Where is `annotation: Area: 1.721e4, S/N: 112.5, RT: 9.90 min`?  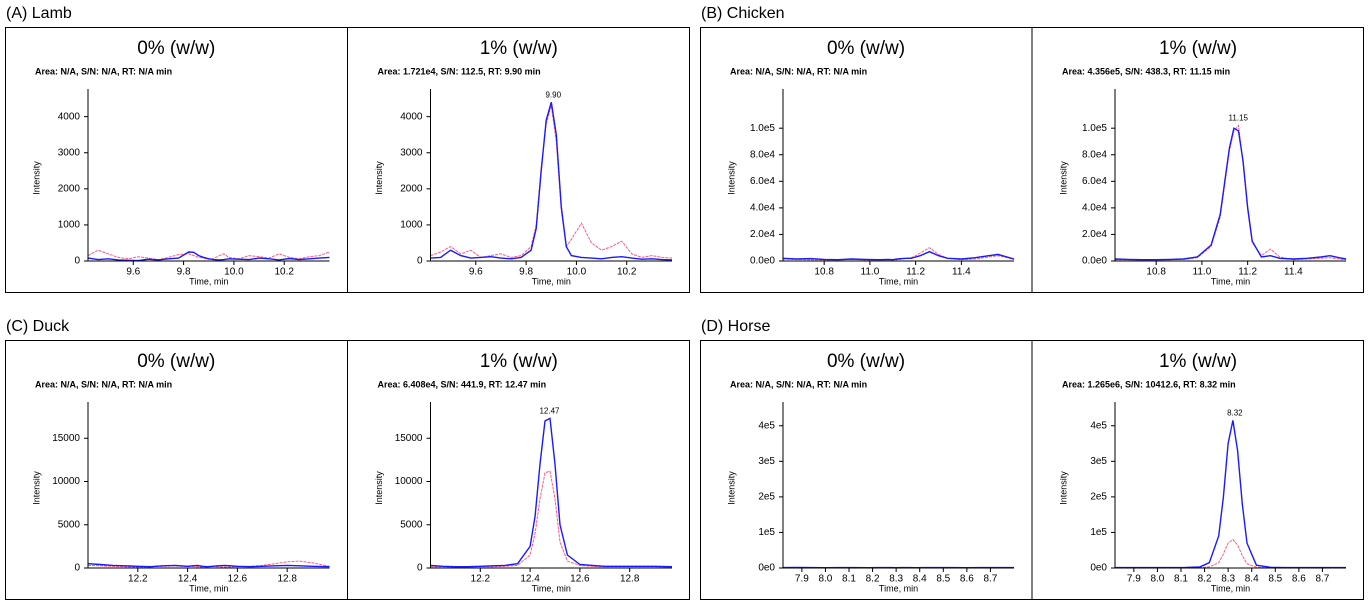
annotation: Area: 1.721e4, S/N: 112.5, RT: 9.90 min is located at coordinates (459, 71).